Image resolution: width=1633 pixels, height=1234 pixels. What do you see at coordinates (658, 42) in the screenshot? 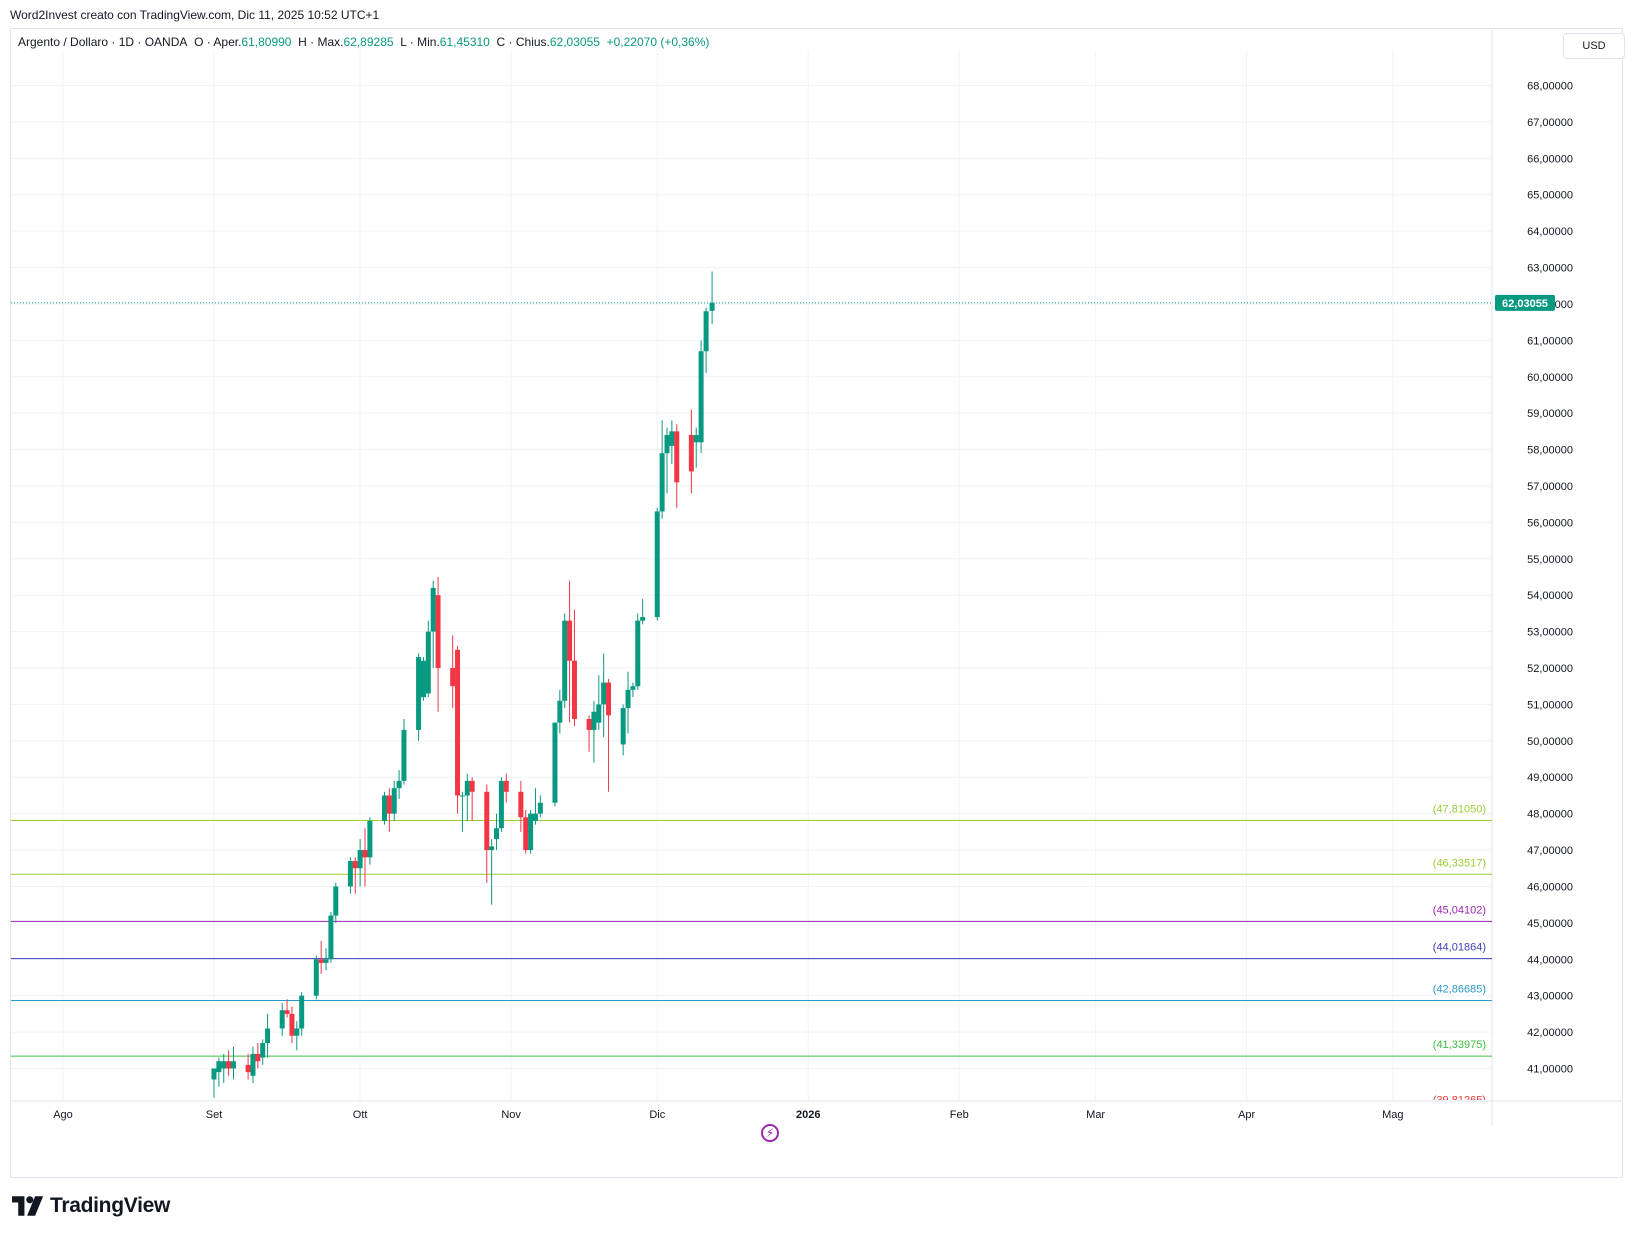
I see `change-value: +0,22070 (+0,36%)` at bounding box center [658, 42].